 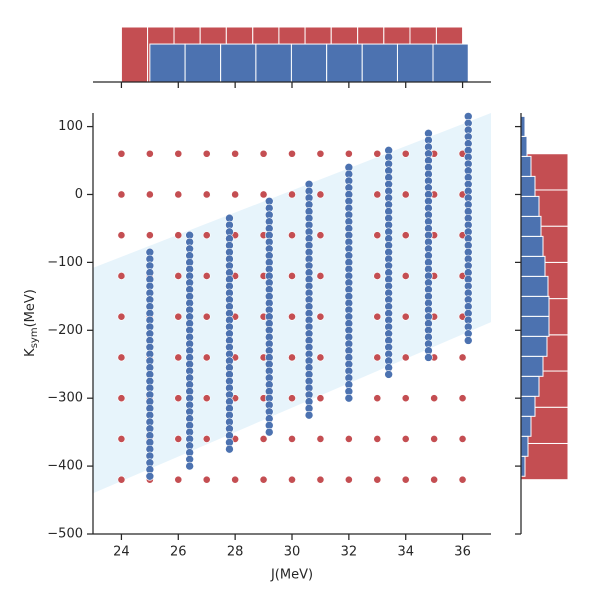 I want to click on y-tick-label: −400, so click(x=65, y=466).